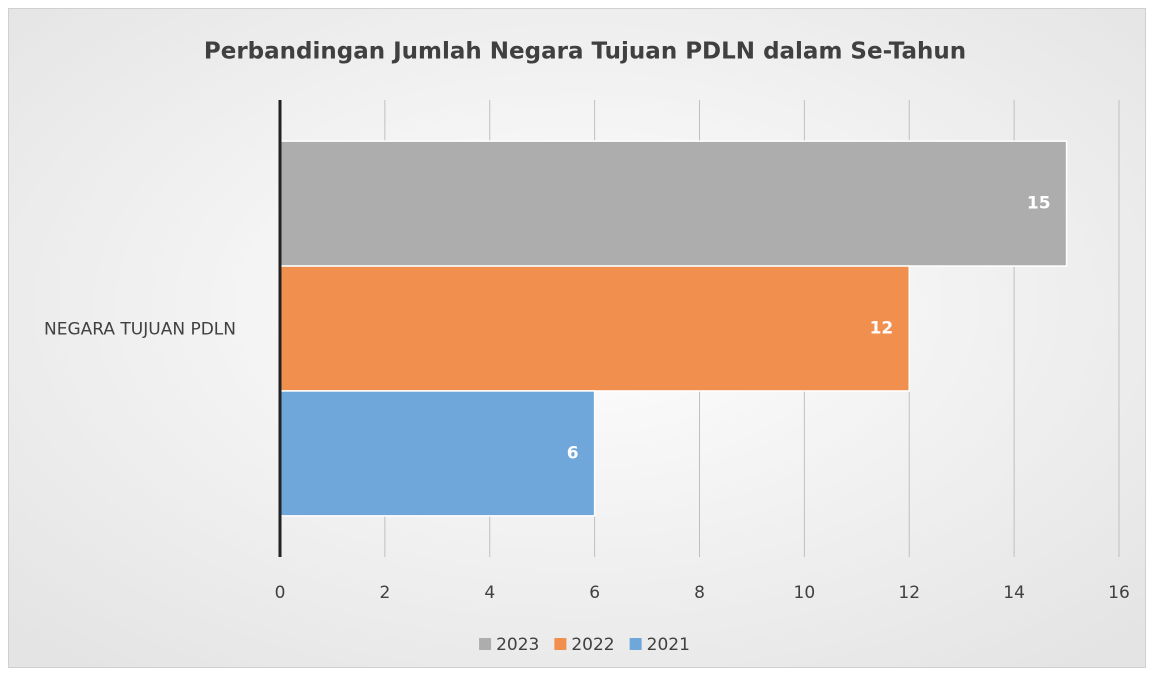 This screenshot has height=680, width=1154. I want to click on data-label: 12, so click(882, 329).